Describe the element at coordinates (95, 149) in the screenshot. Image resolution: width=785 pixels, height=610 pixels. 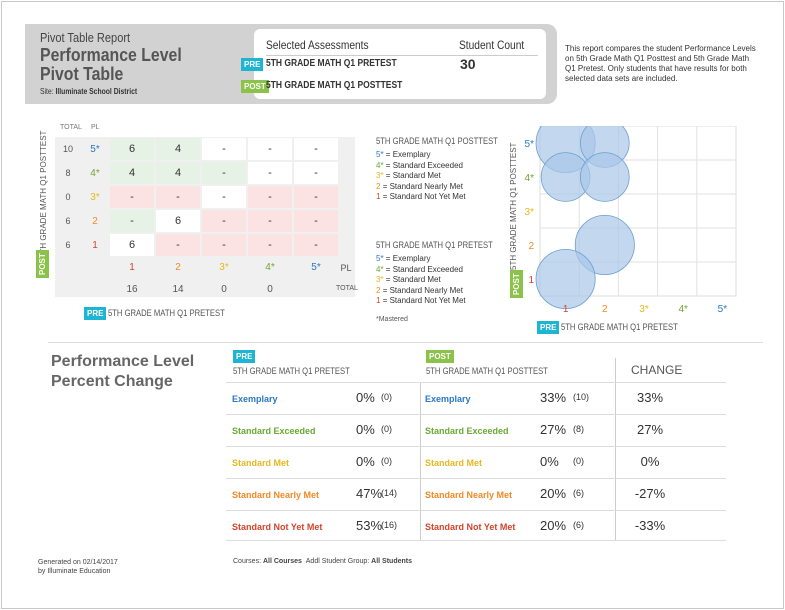
I see `pivot-row-level: 5*` at that location.